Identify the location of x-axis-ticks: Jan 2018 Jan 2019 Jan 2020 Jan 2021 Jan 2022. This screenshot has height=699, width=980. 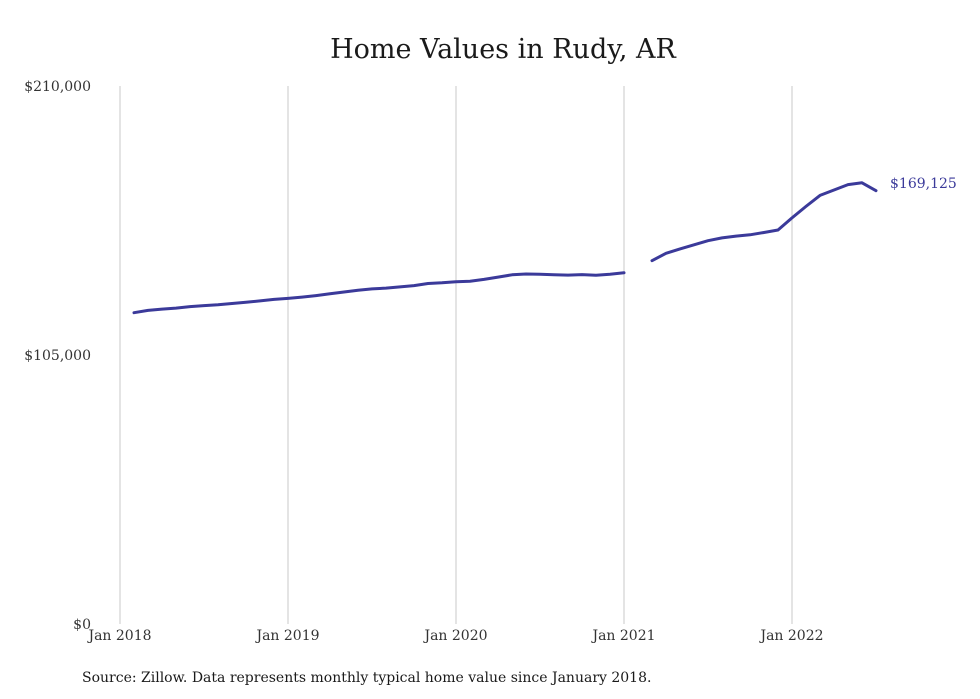
(454, 636).